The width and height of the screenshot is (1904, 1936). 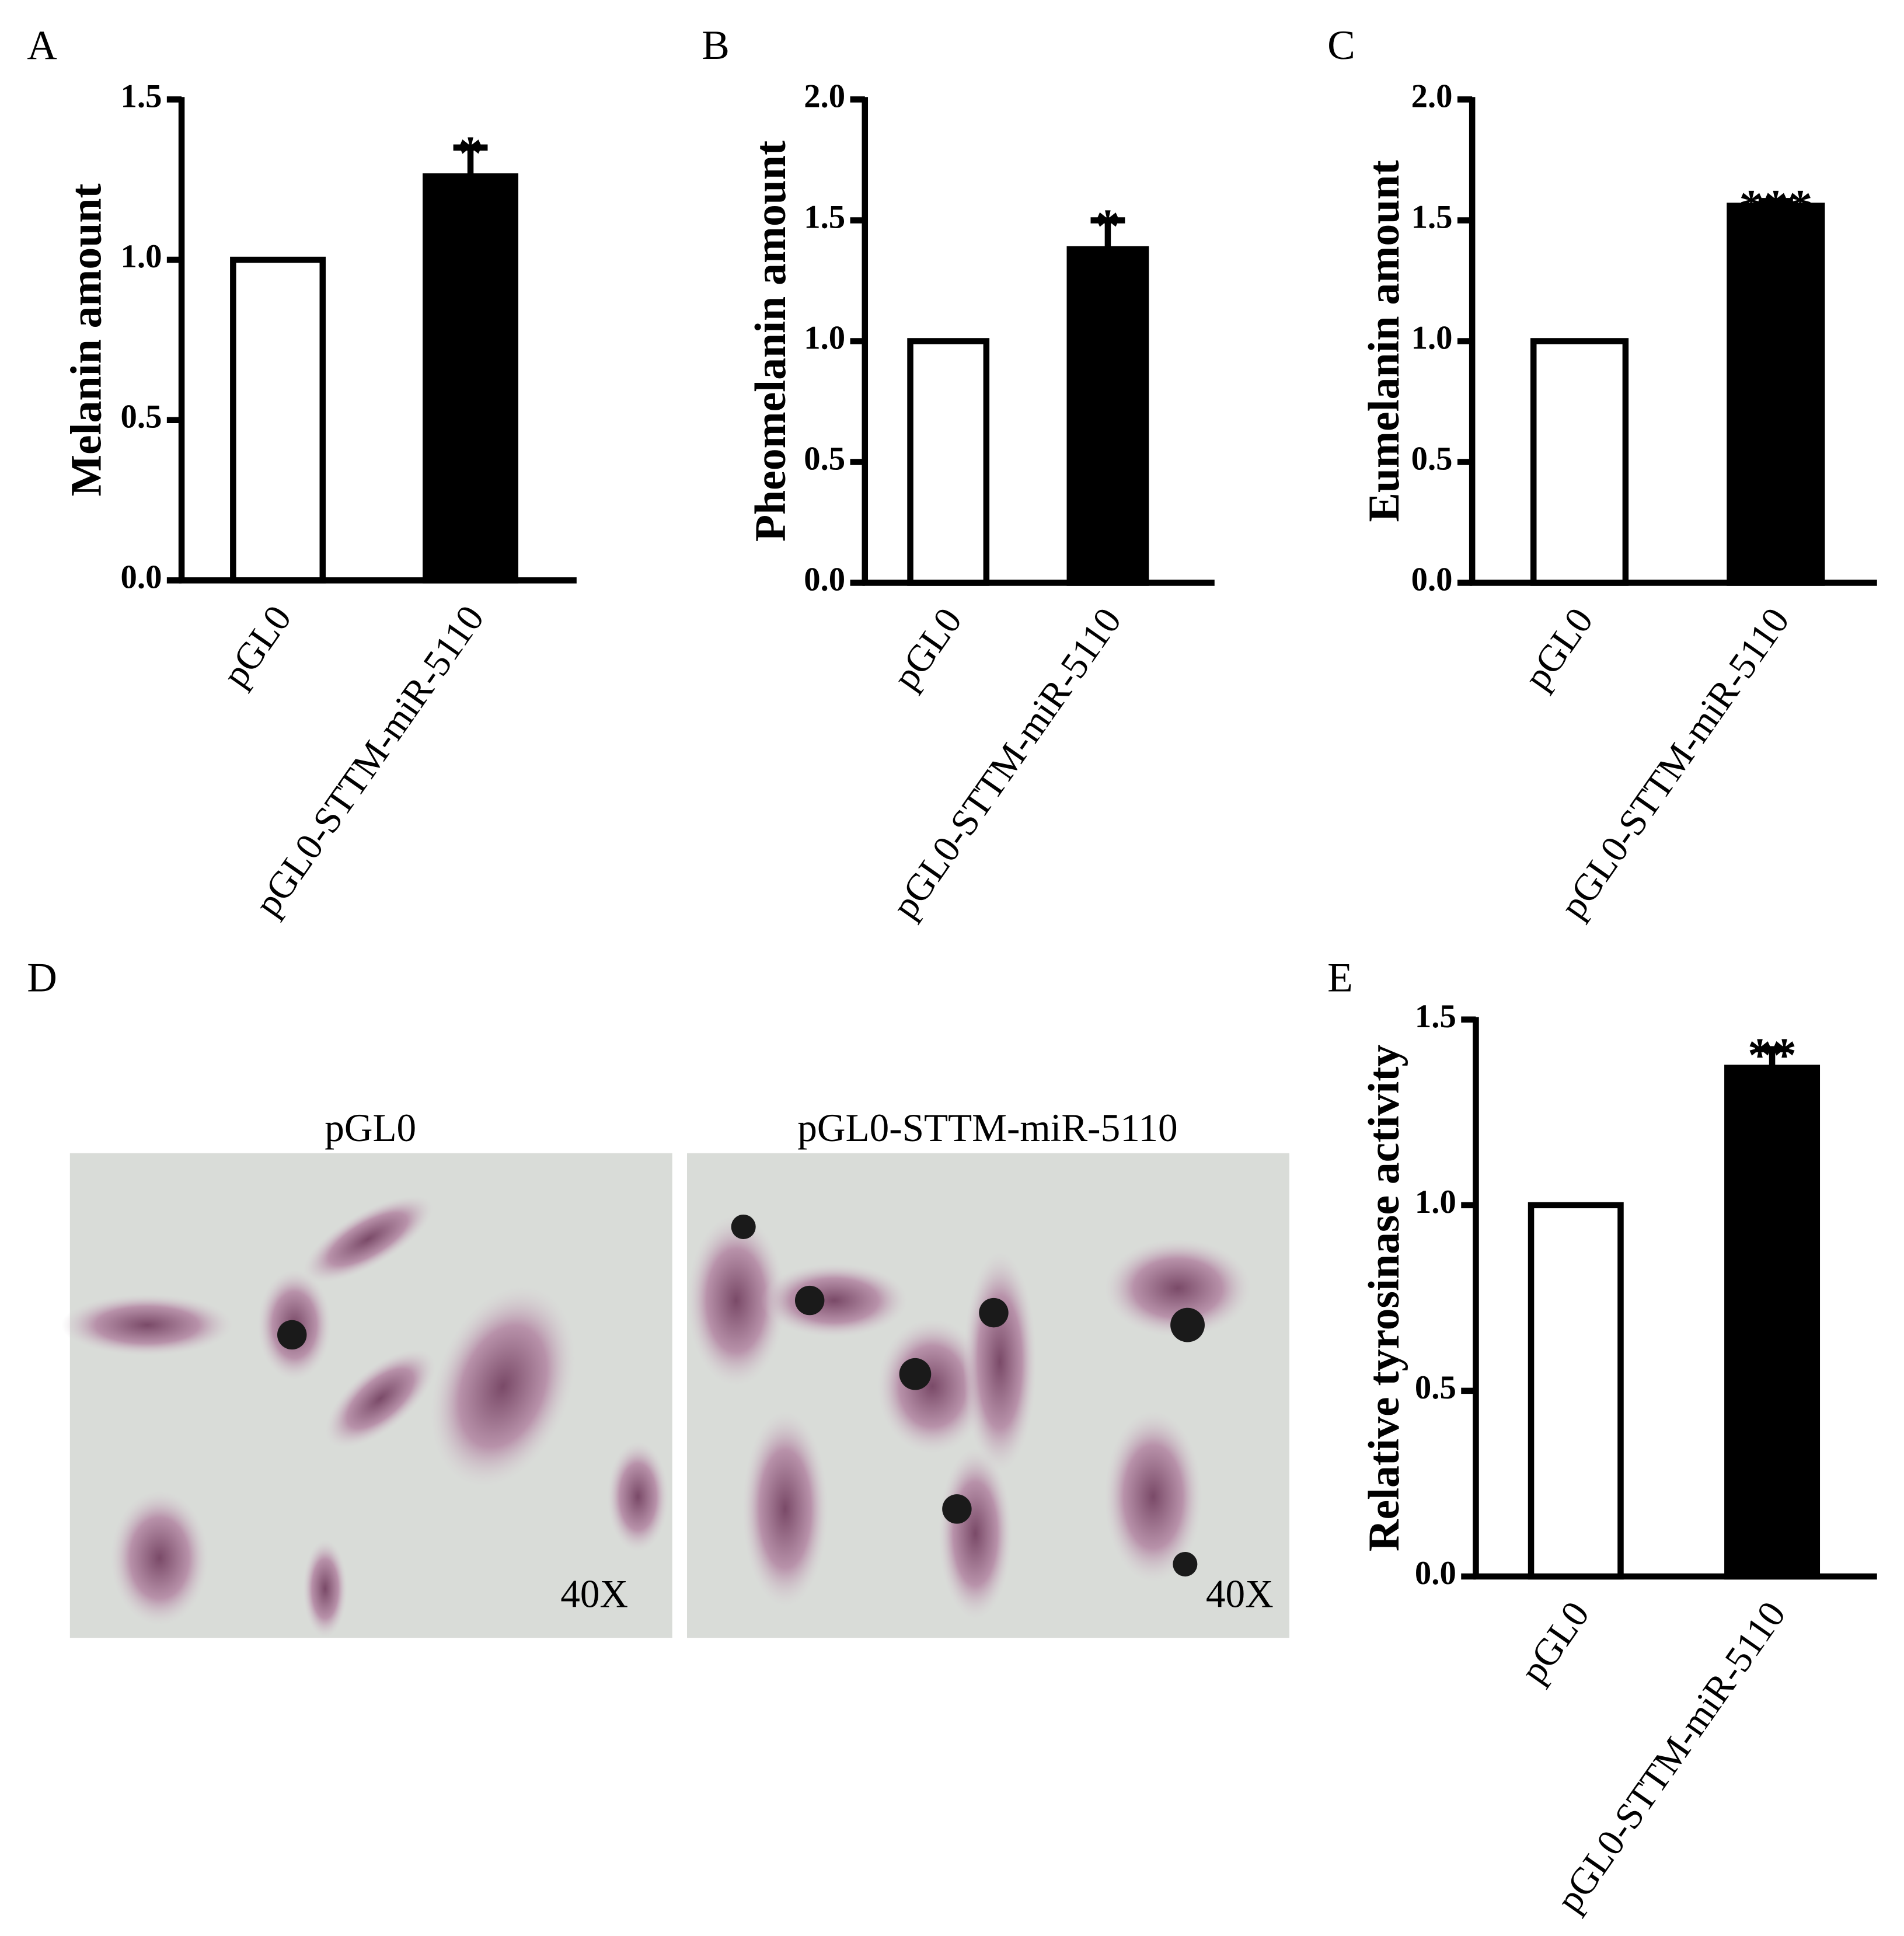 What do you see at coordinates (1772, 1055) in the screenshot?
I see `significance: **` at bounding box center [1772, 1055].